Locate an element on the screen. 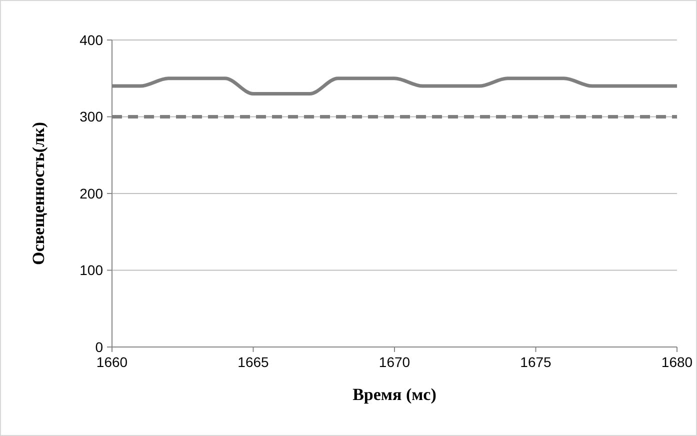 This screenshot has height=436, width=697. y-tick-label: 200 is located at coordinates (92, 193).